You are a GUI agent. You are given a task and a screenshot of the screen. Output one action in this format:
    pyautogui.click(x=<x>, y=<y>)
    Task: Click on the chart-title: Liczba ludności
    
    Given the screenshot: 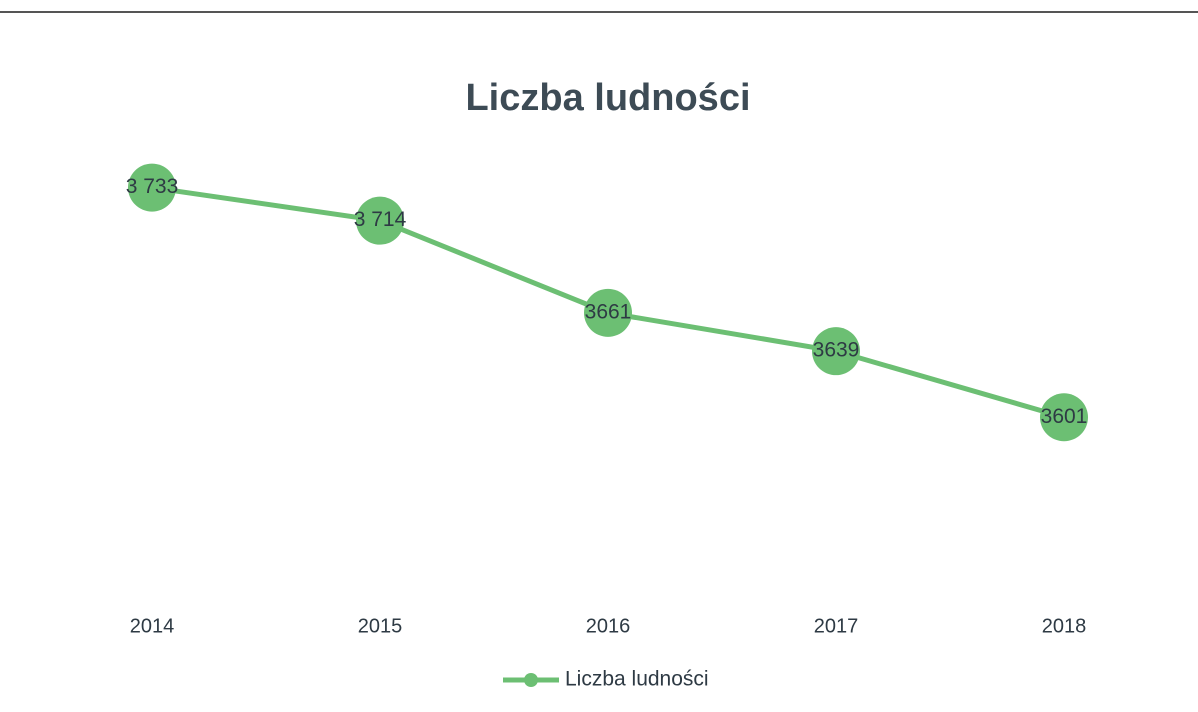 What is the action you would take?
    pyautogui.click(x=607, y=98)
    